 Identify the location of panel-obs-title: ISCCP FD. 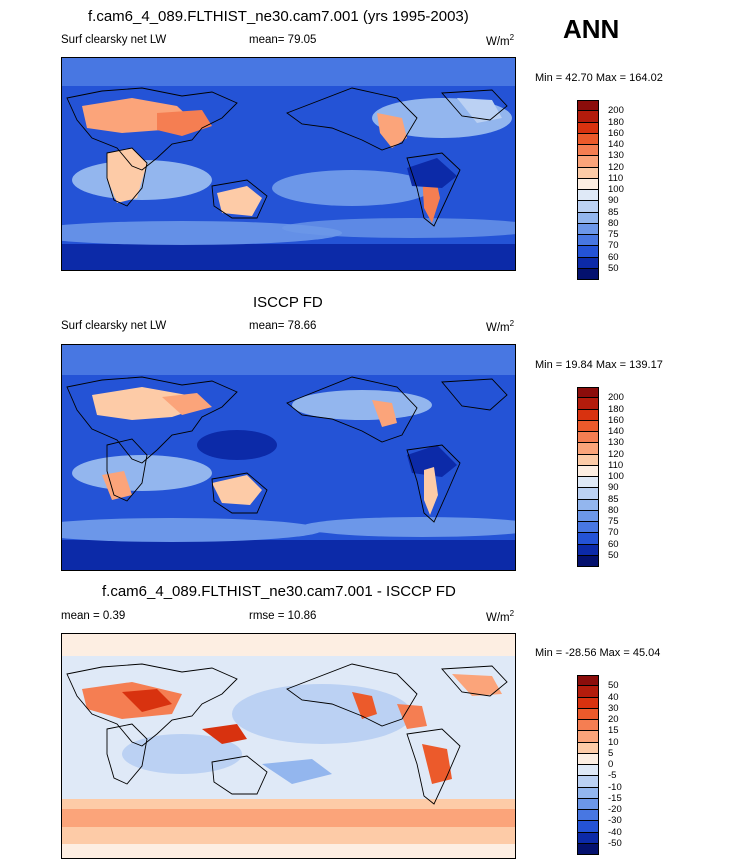
(288, 302).